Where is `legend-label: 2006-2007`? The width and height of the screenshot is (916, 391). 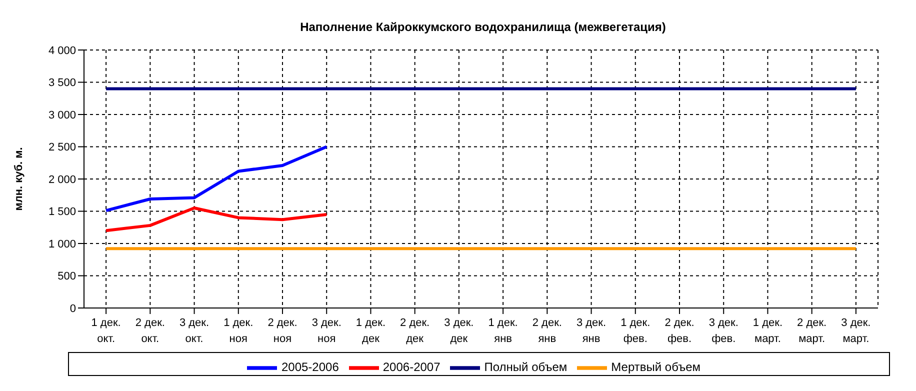 legend-label: 2006-2007 is located at coordinates (411, 367).